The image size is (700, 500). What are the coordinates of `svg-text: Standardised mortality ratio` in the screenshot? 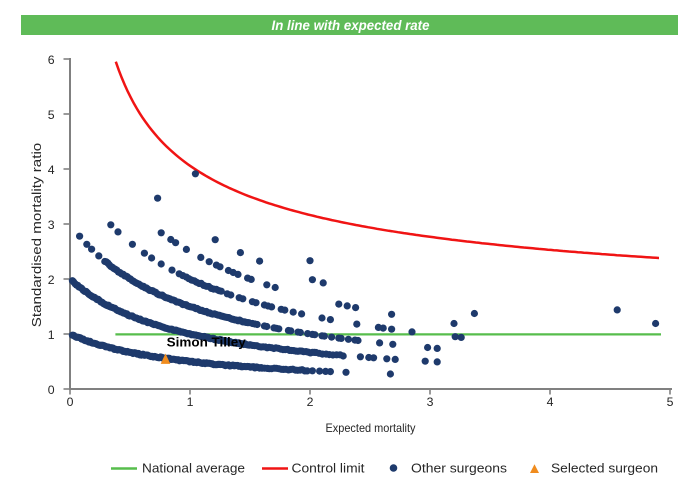 It's located at (36, 235).